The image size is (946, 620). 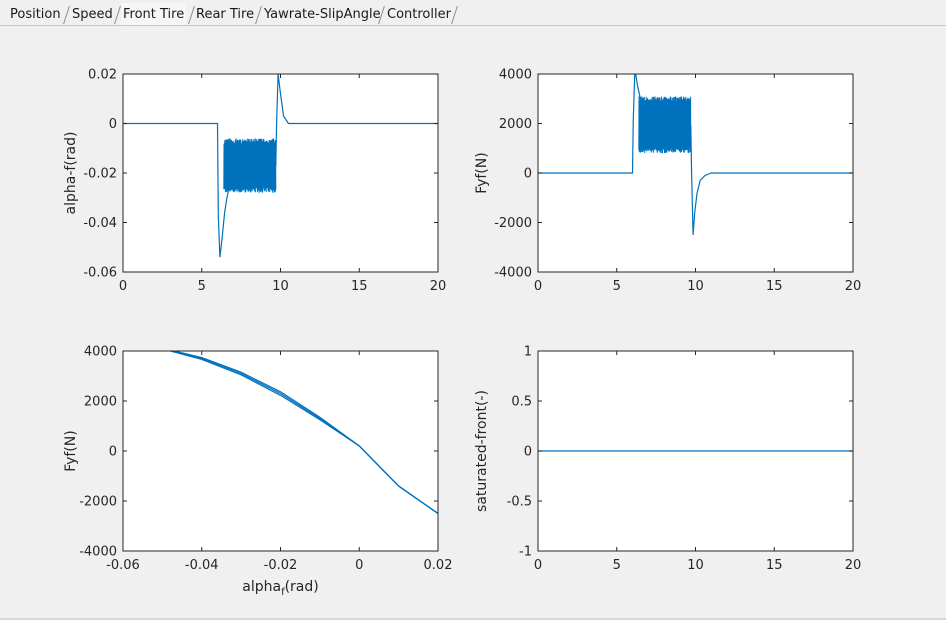 What do you see at coordinates (202, 565) in the screenshot?
I see `x-tick-label: -0.04` at bounding box center [202, 565].